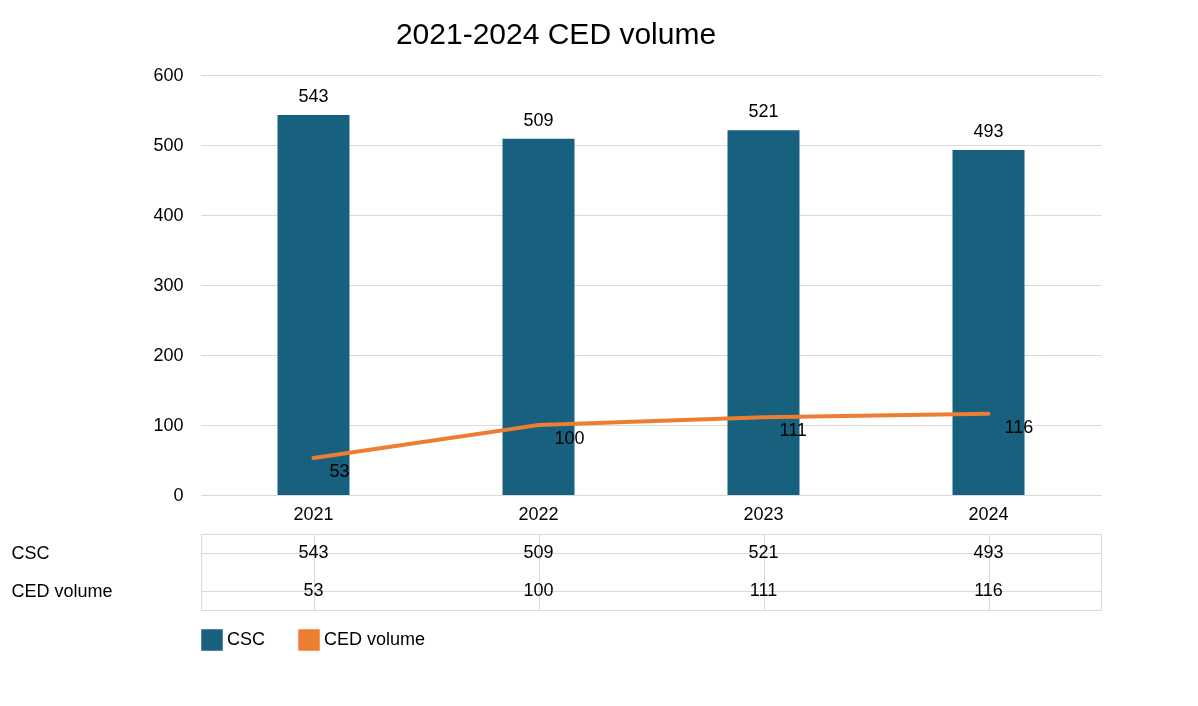 The height and width of the screenshot is (706, 1198). Describe the element at coordinates (313, 552) in the screenshot. I see `data-label: 543` at that location.